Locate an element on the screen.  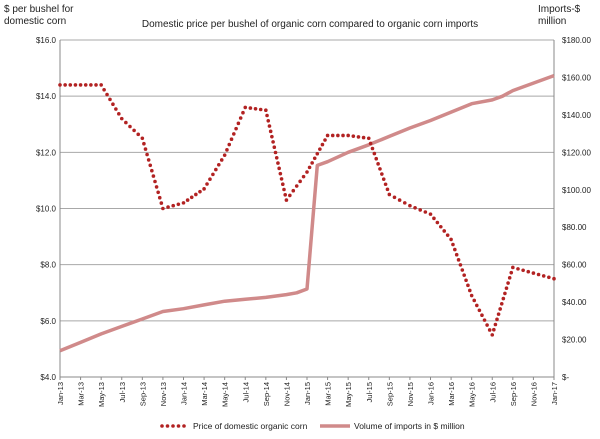
x-tick-label: May-13 is located at coordinates (101, 394).